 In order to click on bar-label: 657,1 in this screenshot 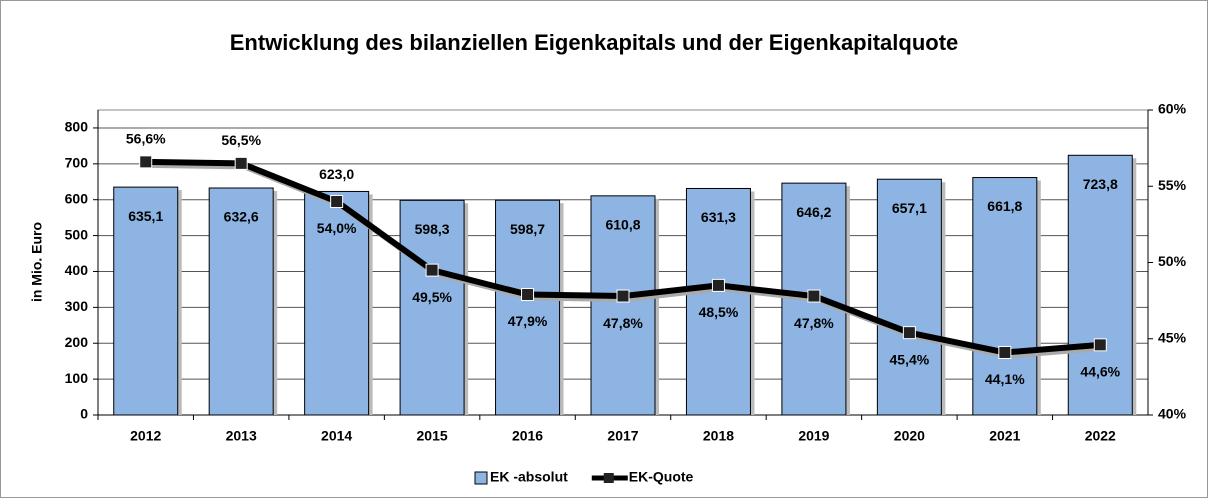, I will do `click(909, 208)`.